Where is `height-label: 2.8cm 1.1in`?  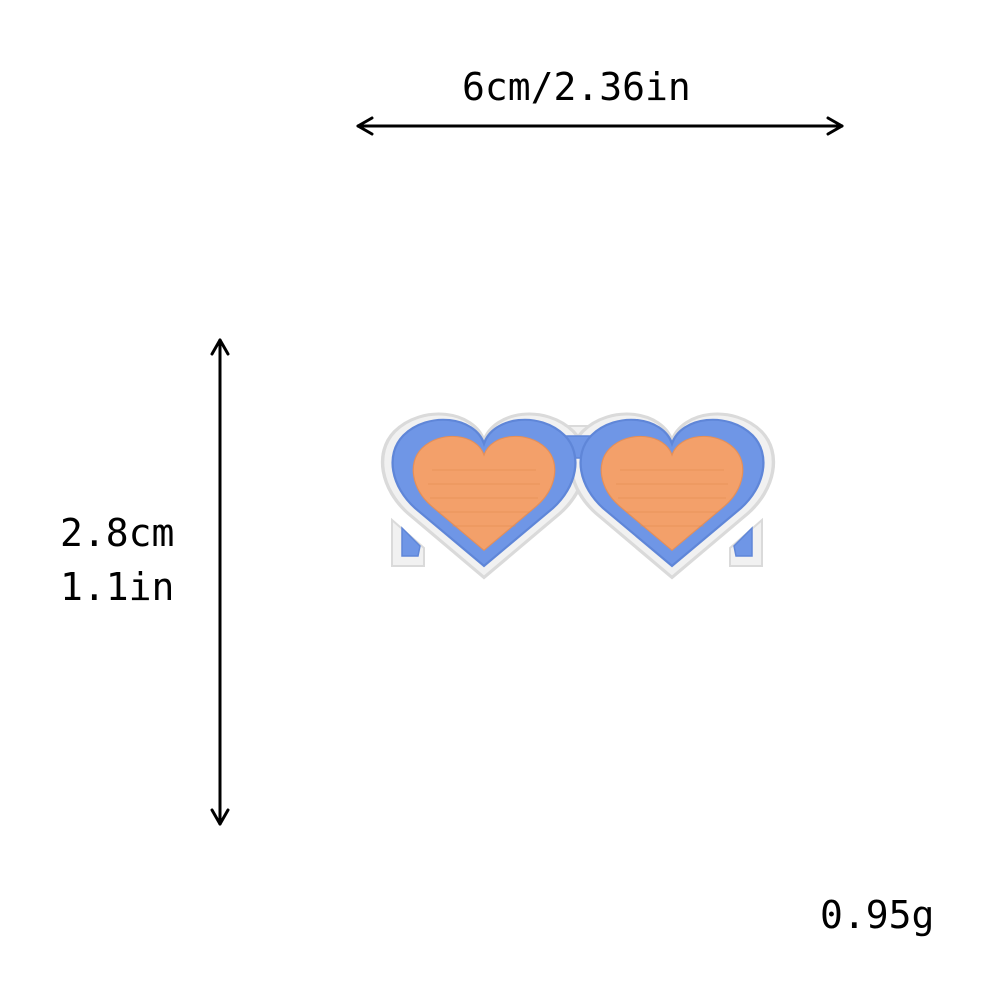 height-label: 2.8cm 1.1in is located at coordinates (117, 560).